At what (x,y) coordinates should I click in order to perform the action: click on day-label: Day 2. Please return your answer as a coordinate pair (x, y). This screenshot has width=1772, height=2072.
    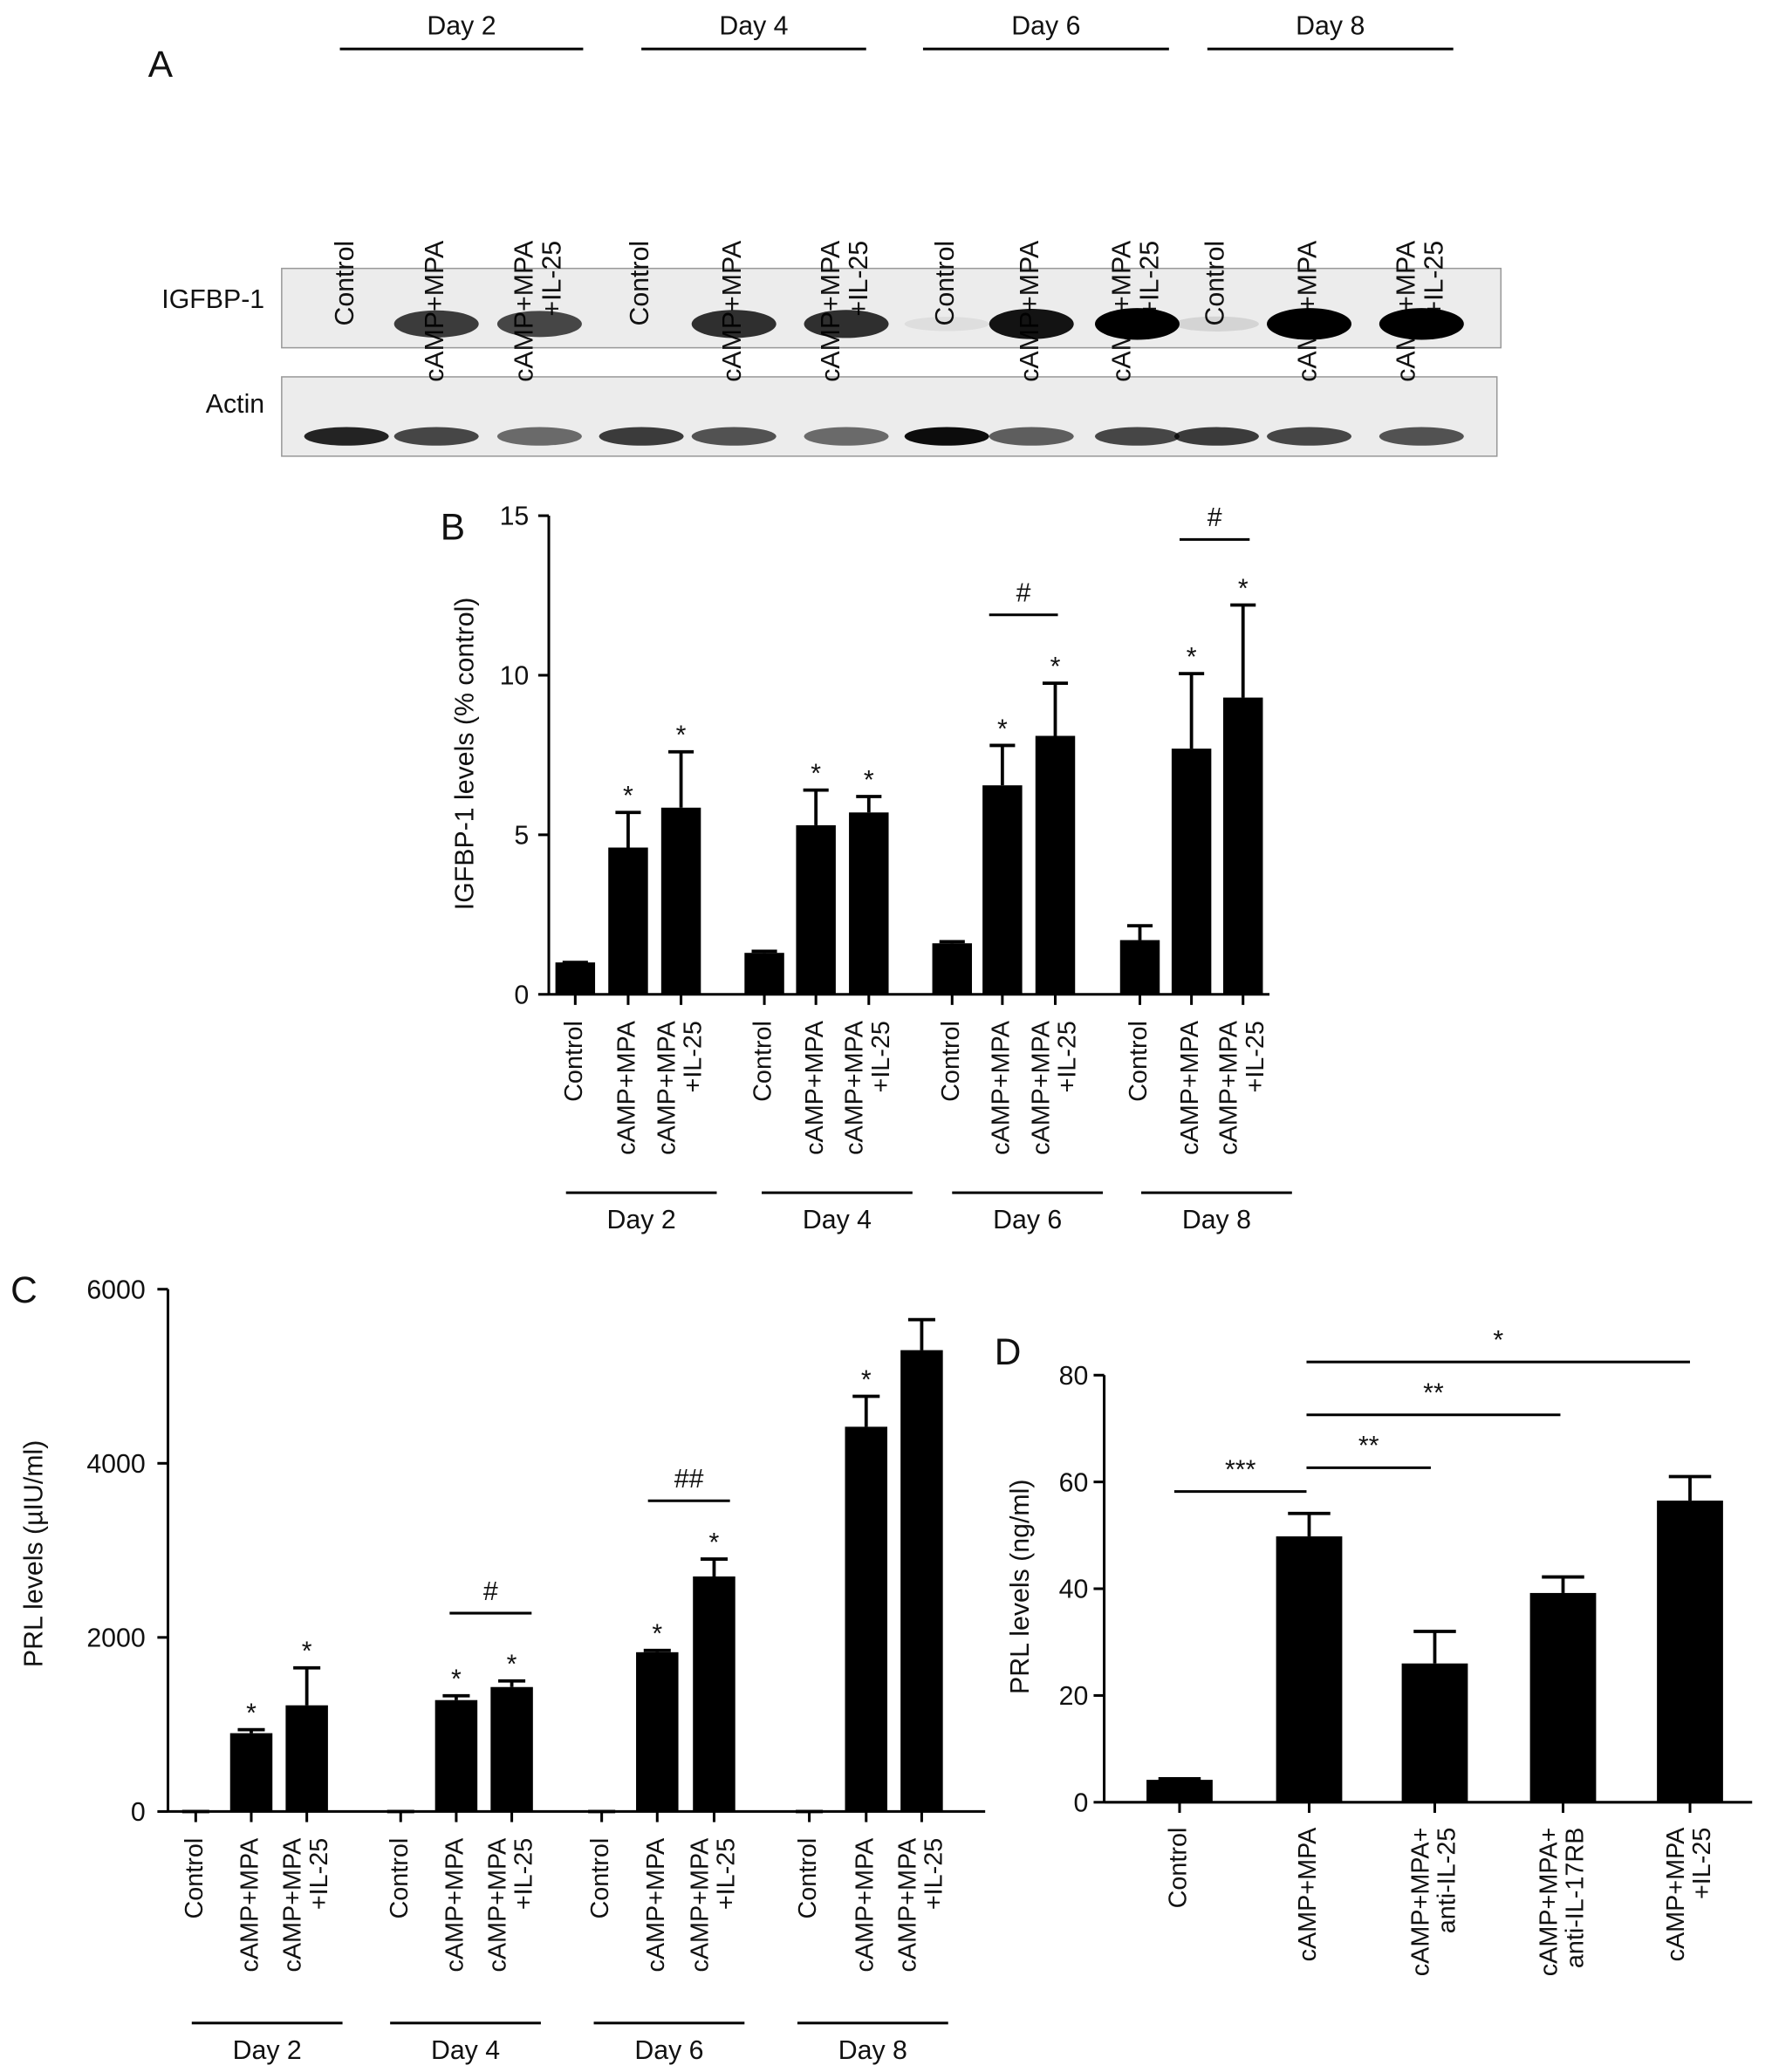
    Looking at the image, I should click on (461, 25).